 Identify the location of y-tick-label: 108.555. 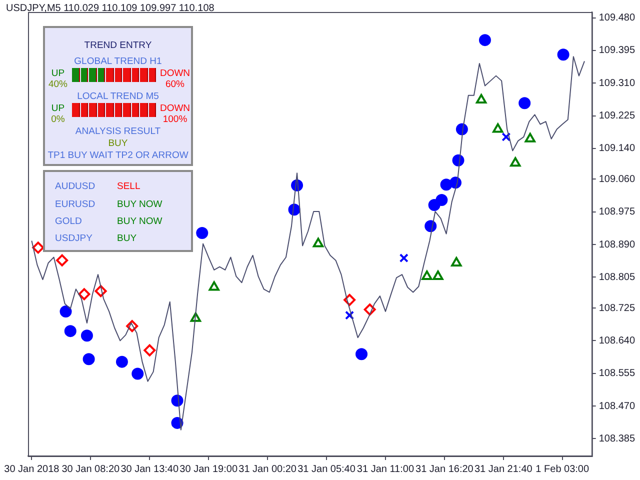
(617, 374).